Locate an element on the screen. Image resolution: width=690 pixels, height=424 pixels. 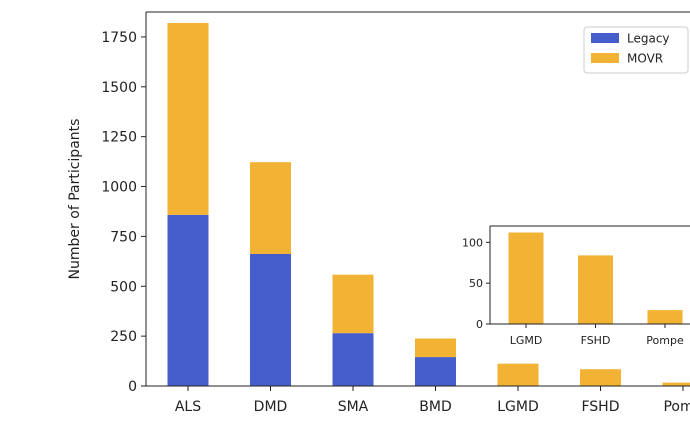
x-tick-label-lgmd: LGMD is located at coordinates (518, 407).